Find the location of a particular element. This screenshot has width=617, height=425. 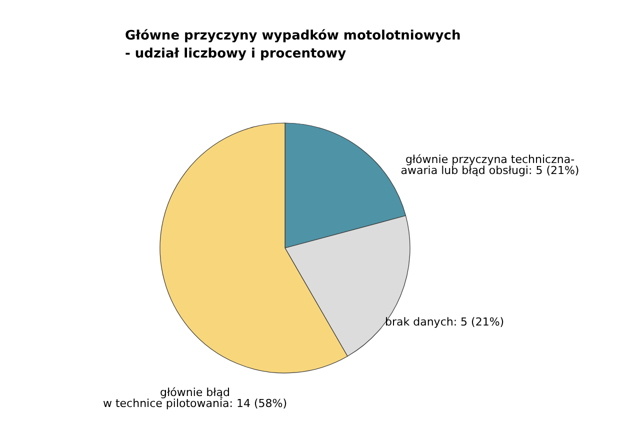

chart-title: Główne przyczyny wypadków motolotniowych - udział liczbowy i procentowy is located at coordinates (293, 45).